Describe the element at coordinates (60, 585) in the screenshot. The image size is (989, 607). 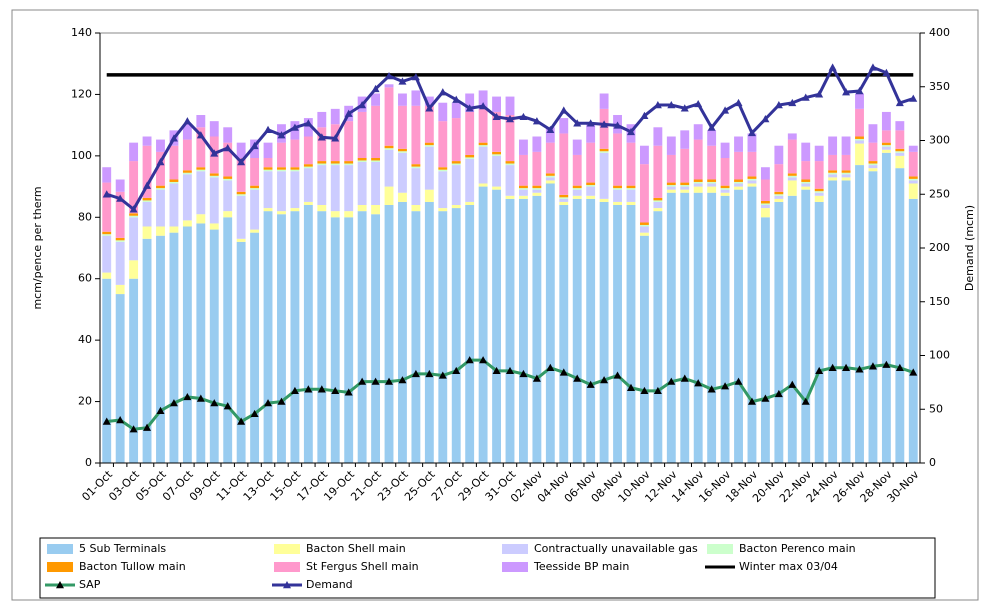
I see `legend-marker` at that location.